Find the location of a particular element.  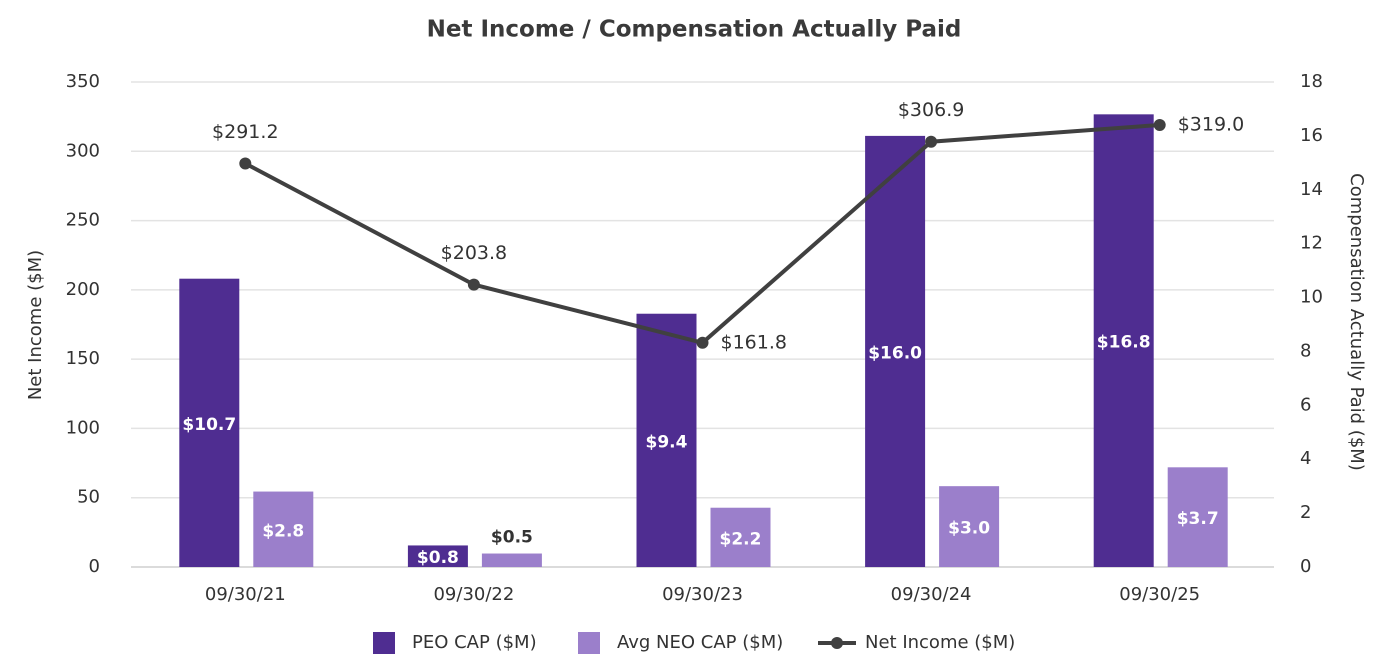

y2-tick-label: 0 is located at coordinates (1305, 566).